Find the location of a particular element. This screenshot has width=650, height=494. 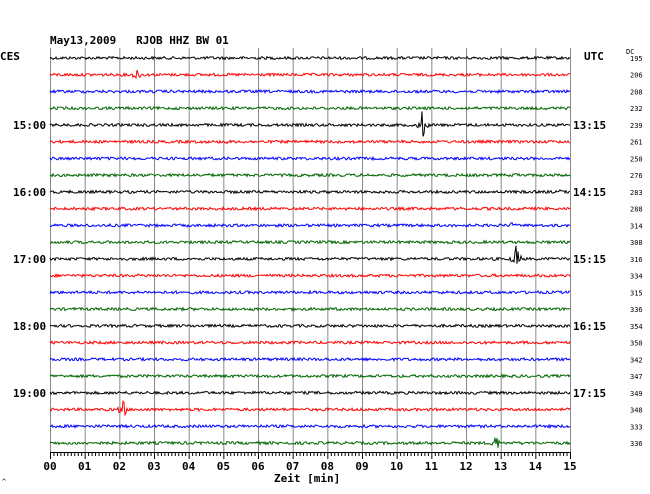

x-tick-label-04: 04 is located at coordinates (189, 466).